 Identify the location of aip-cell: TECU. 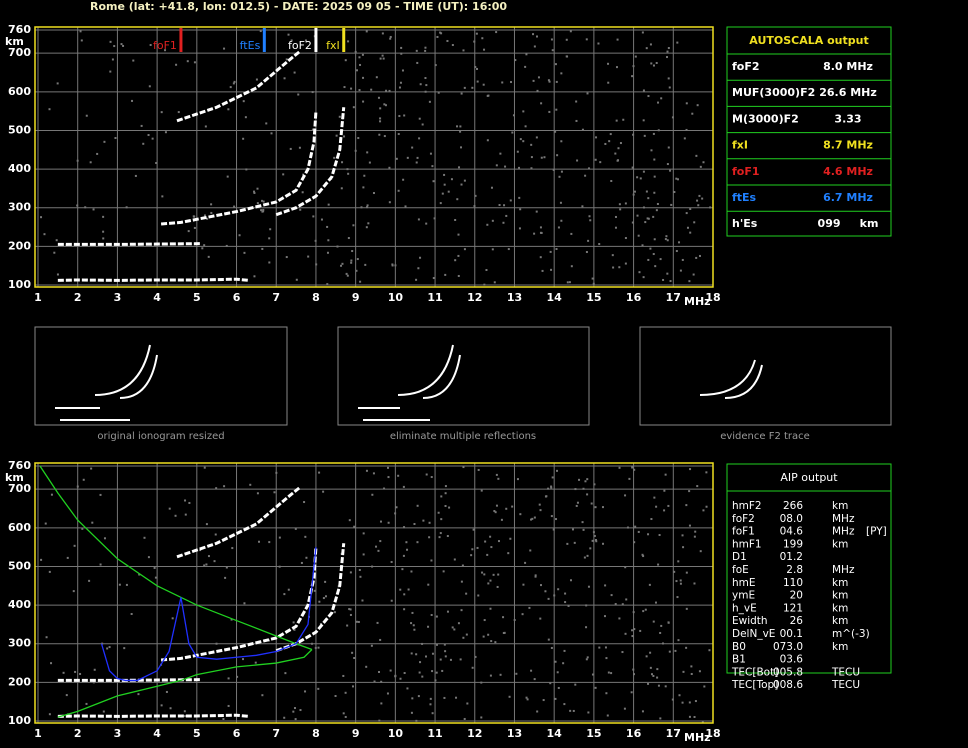
(845, 672).